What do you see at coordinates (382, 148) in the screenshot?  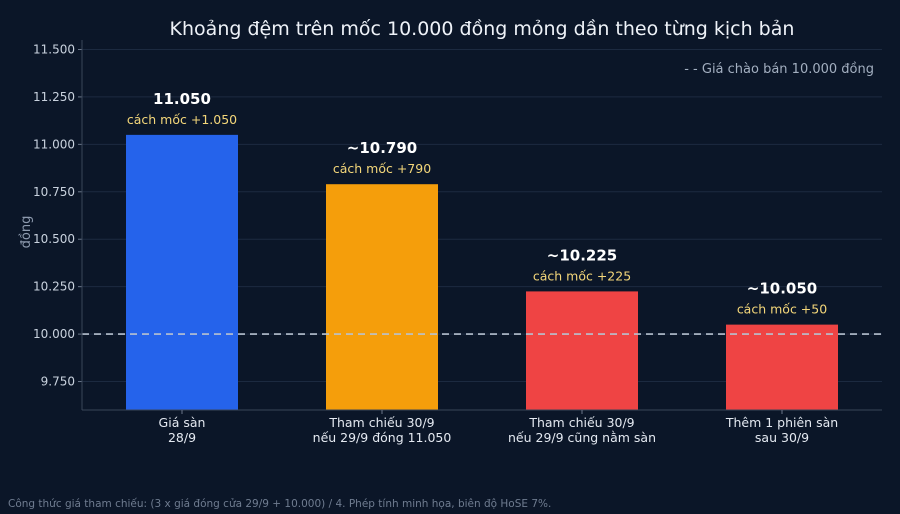 I see `bar-value-label: ~10.790` at bounding box center [382, 148].